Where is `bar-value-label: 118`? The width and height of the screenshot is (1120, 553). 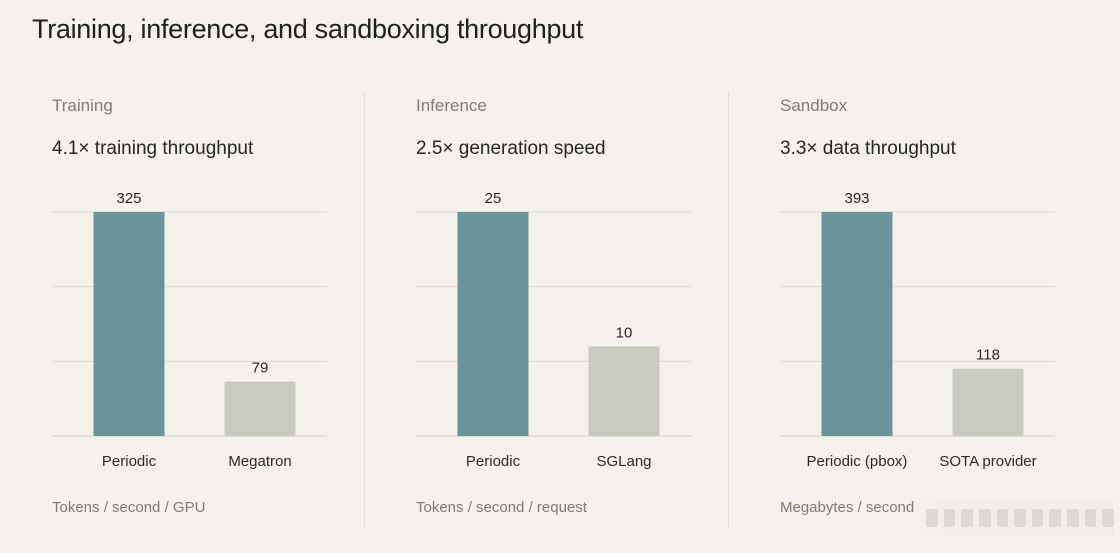 bar-value-label: 118 is located at coordinates (988, 355).